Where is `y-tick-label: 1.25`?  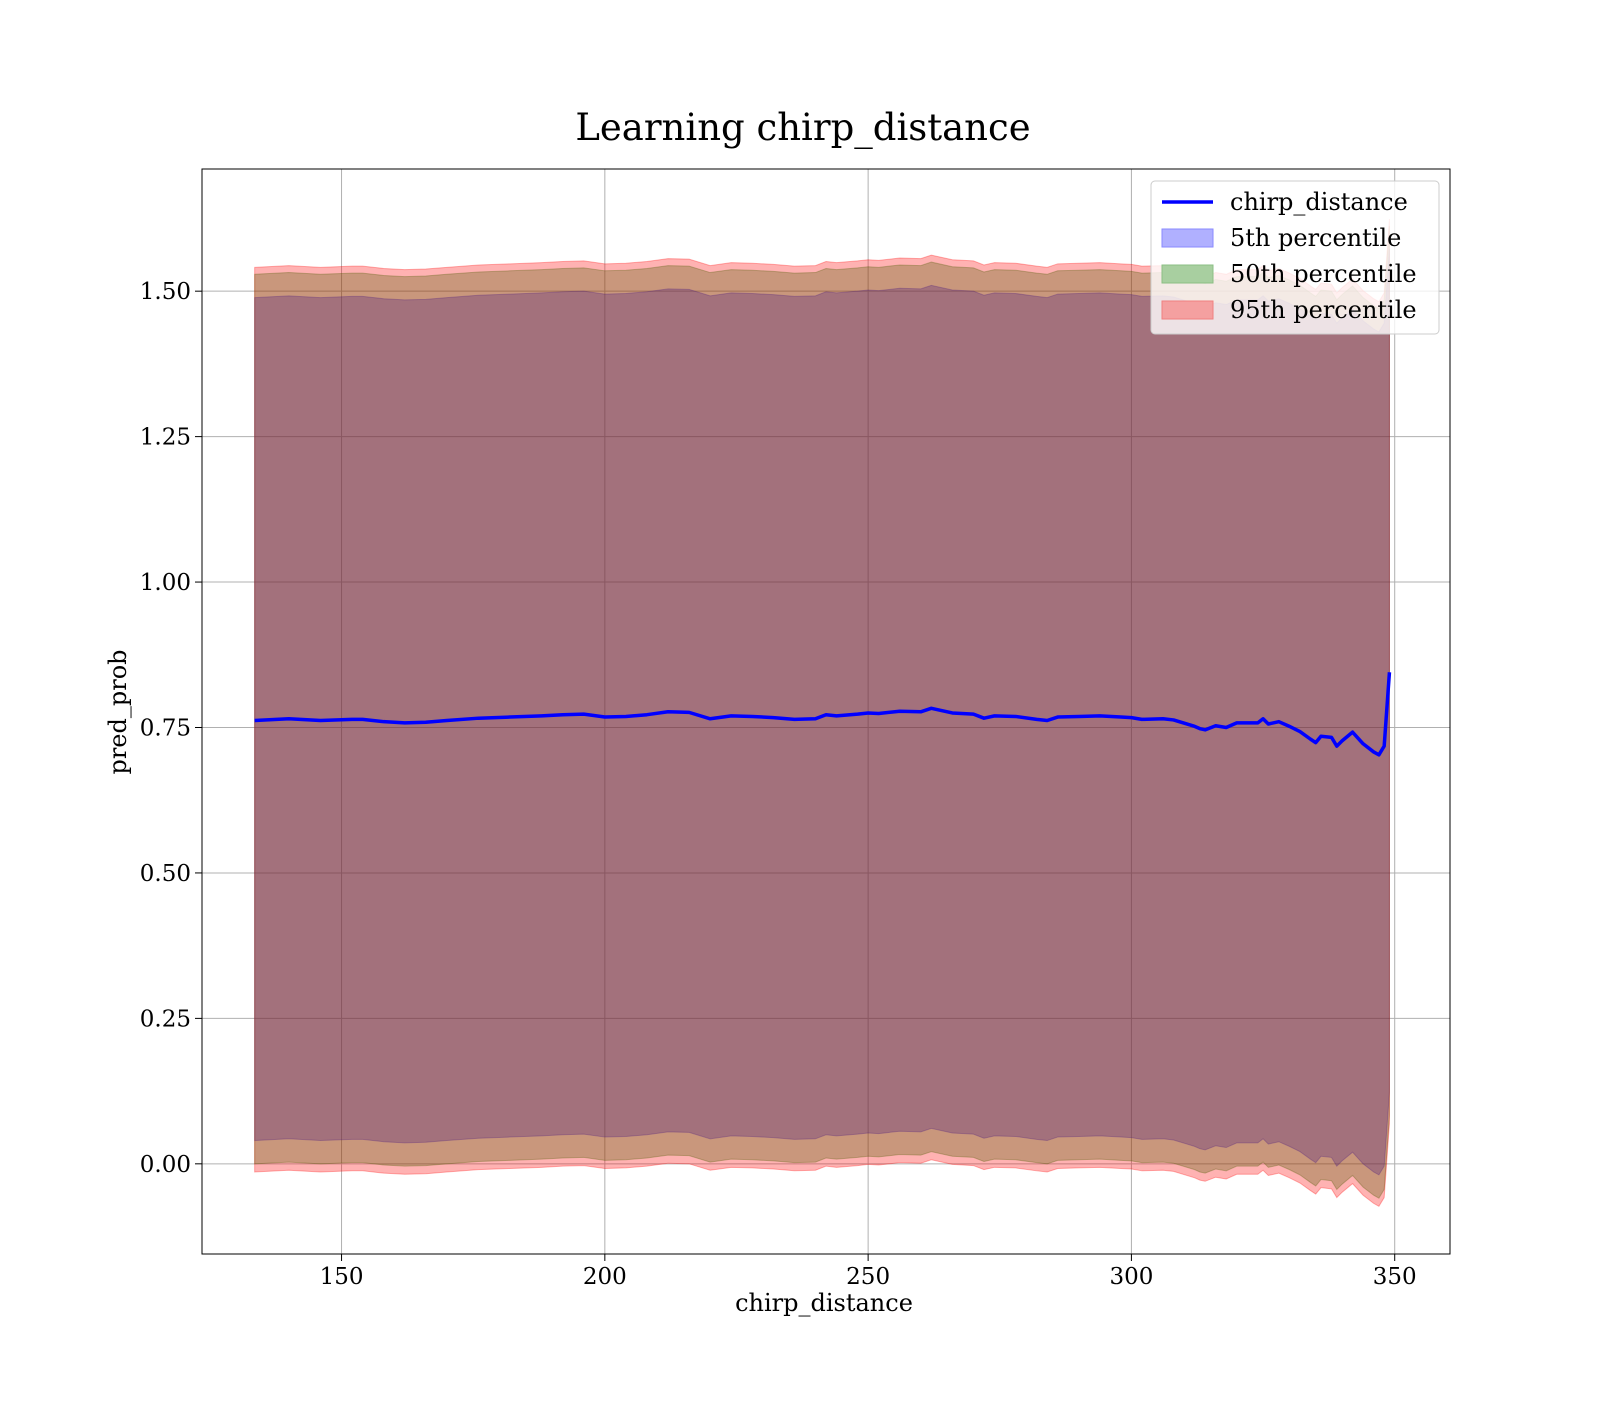
y-tick-label: 1.25 is located at coordinates (165, 438).